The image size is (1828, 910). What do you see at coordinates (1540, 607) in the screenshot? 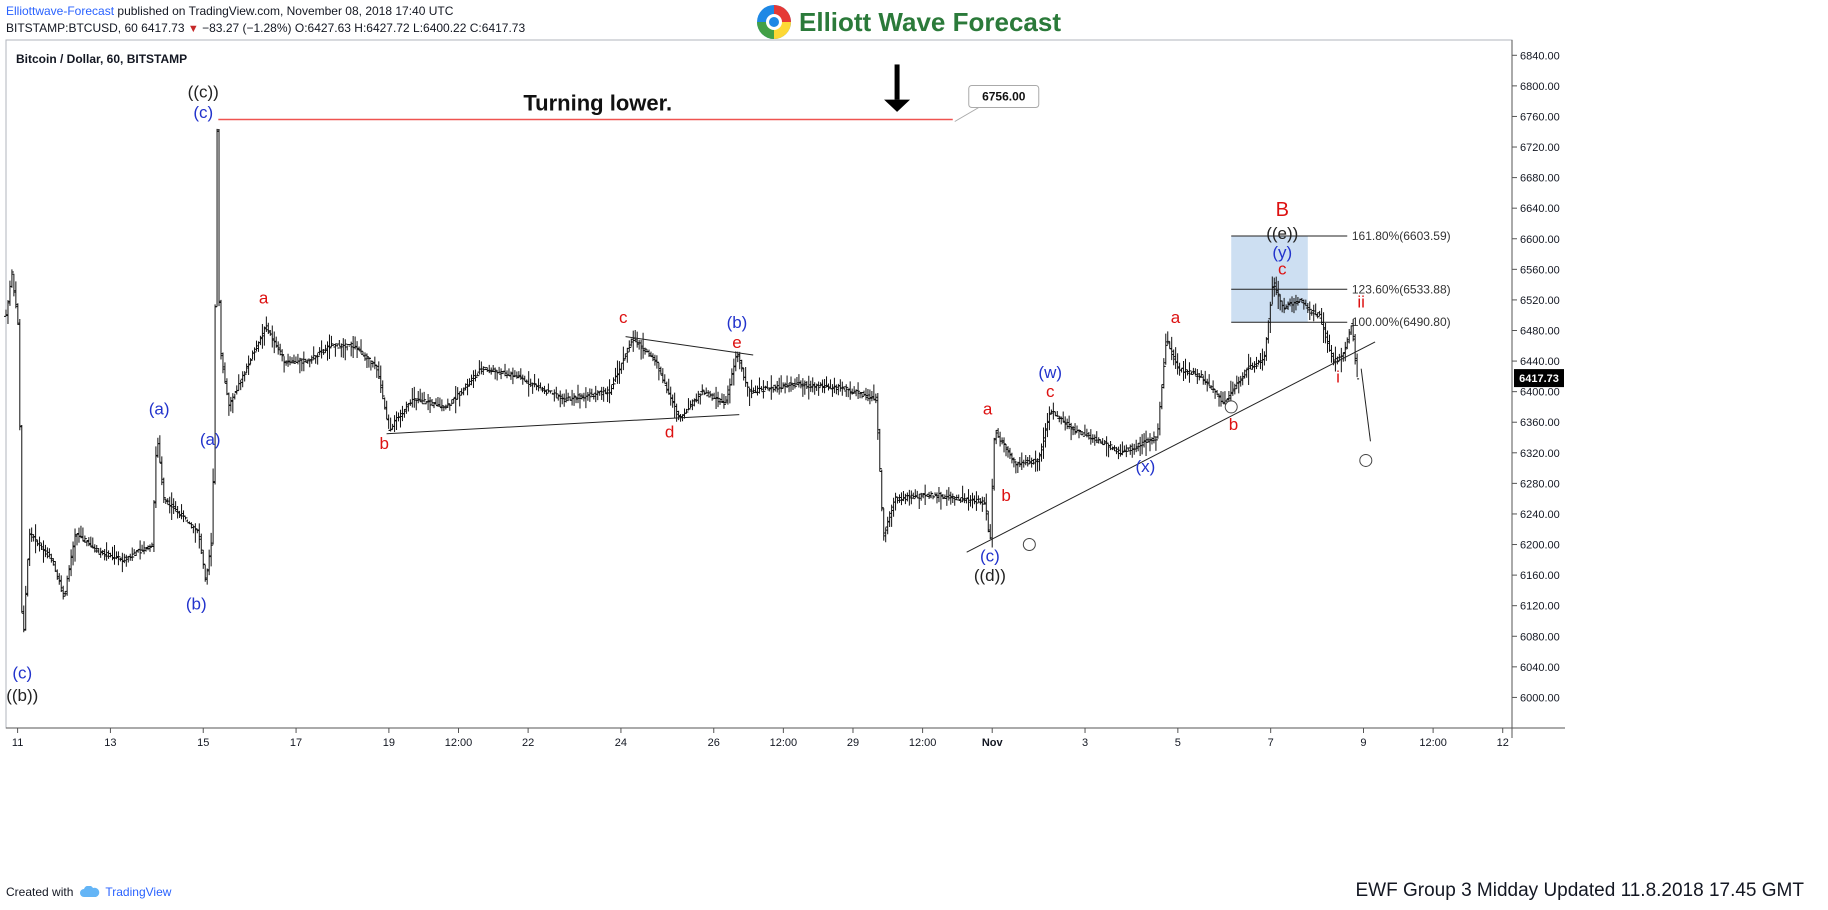
I see `y-tick-label: 6120.00` at bounding box center [1540, 607].